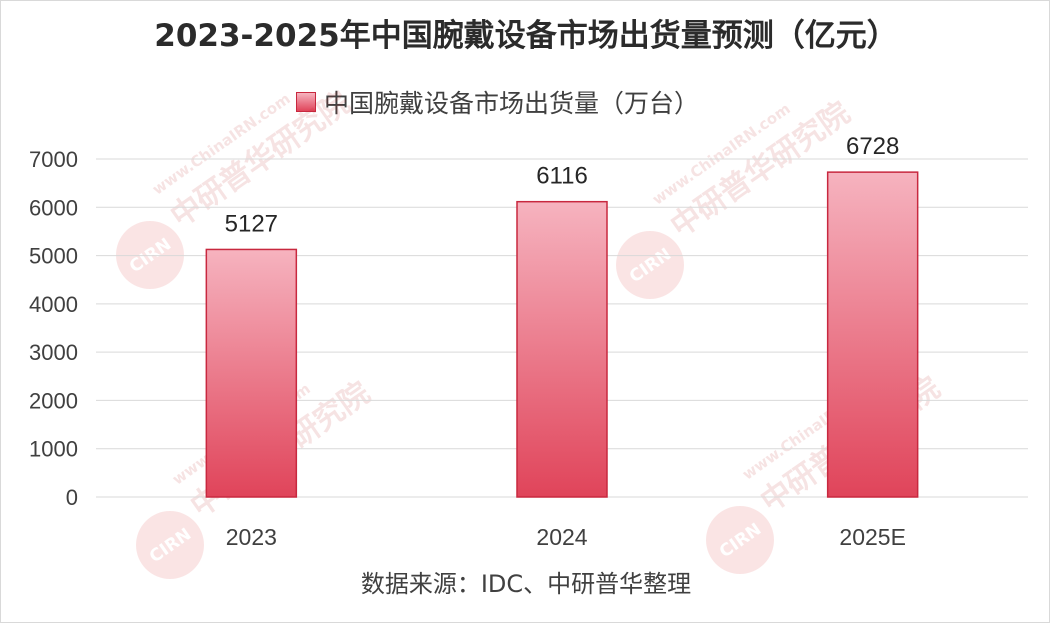 Image resolution: width=1052 pixels, height=625 pixels. I want to click on x-category-label: 2024, so click(561, 537).